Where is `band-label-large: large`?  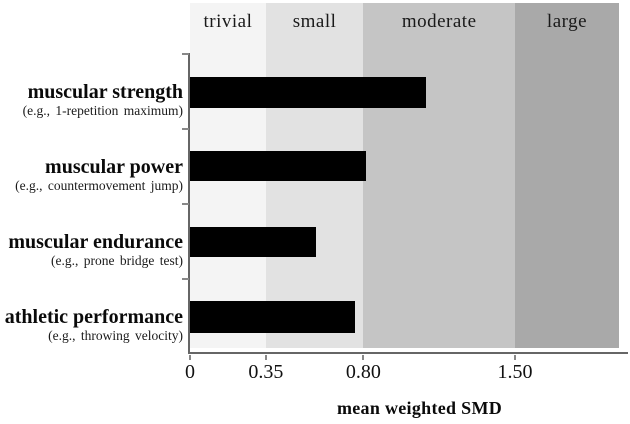 band-label-large: large is located at coordinates (567, 21).